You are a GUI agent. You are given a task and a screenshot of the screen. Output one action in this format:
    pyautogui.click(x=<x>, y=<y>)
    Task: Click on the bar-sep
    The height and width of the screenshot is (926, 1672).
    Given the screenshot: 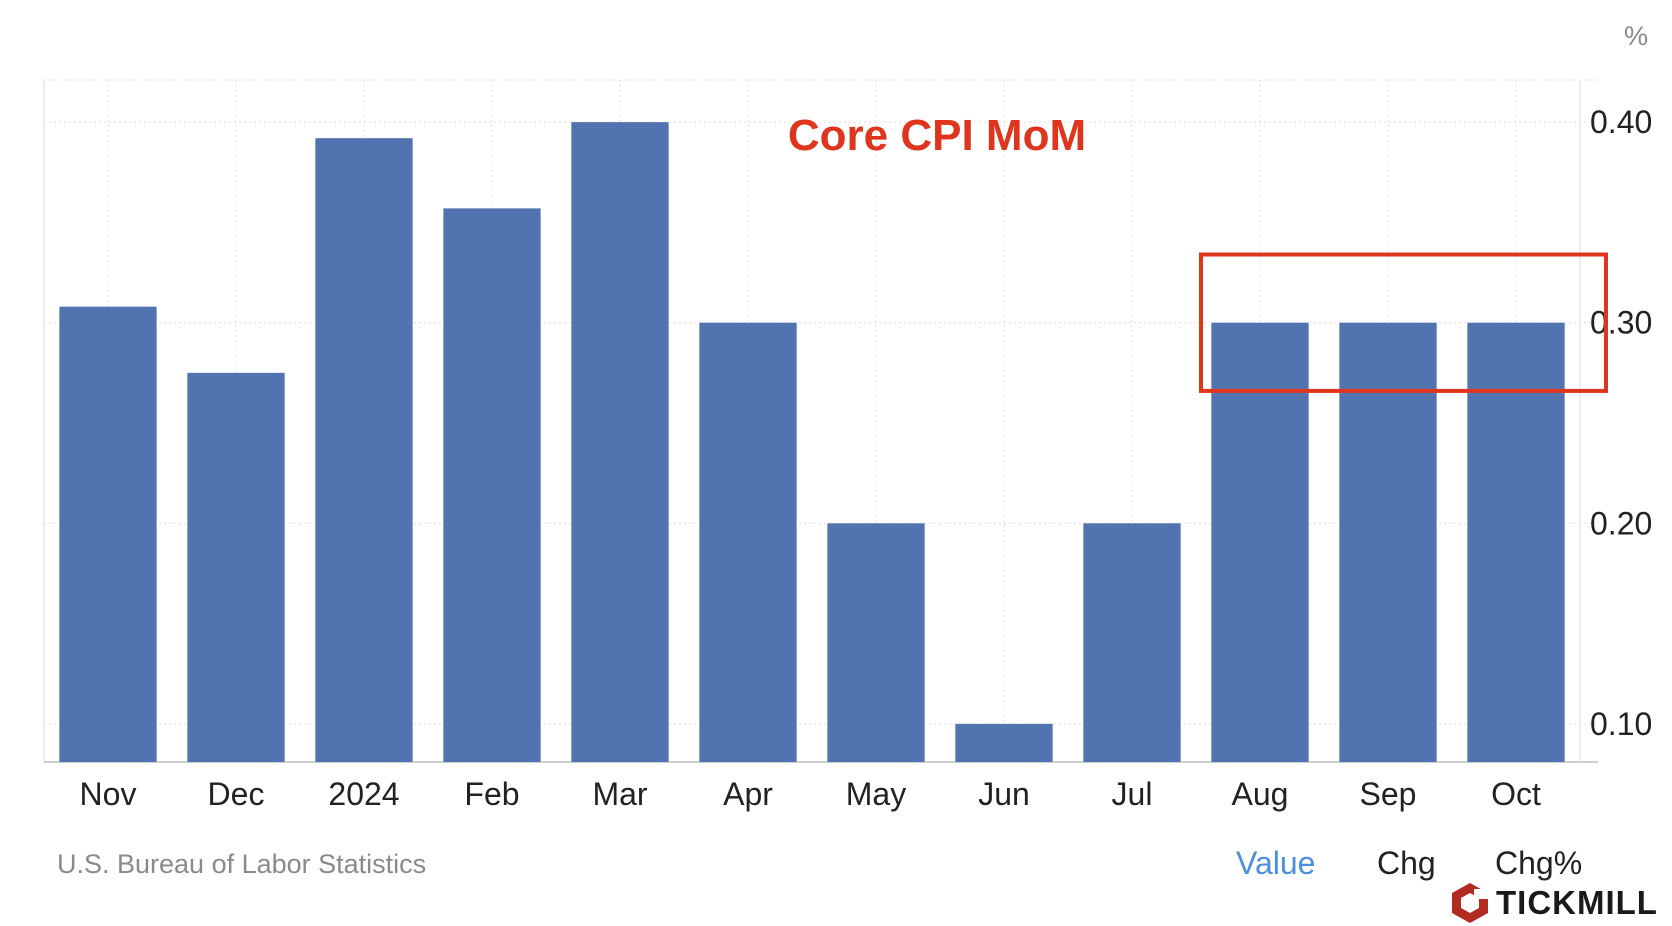 What is the action you would take?
    pyautogui.click(x=1388, y=542)
    